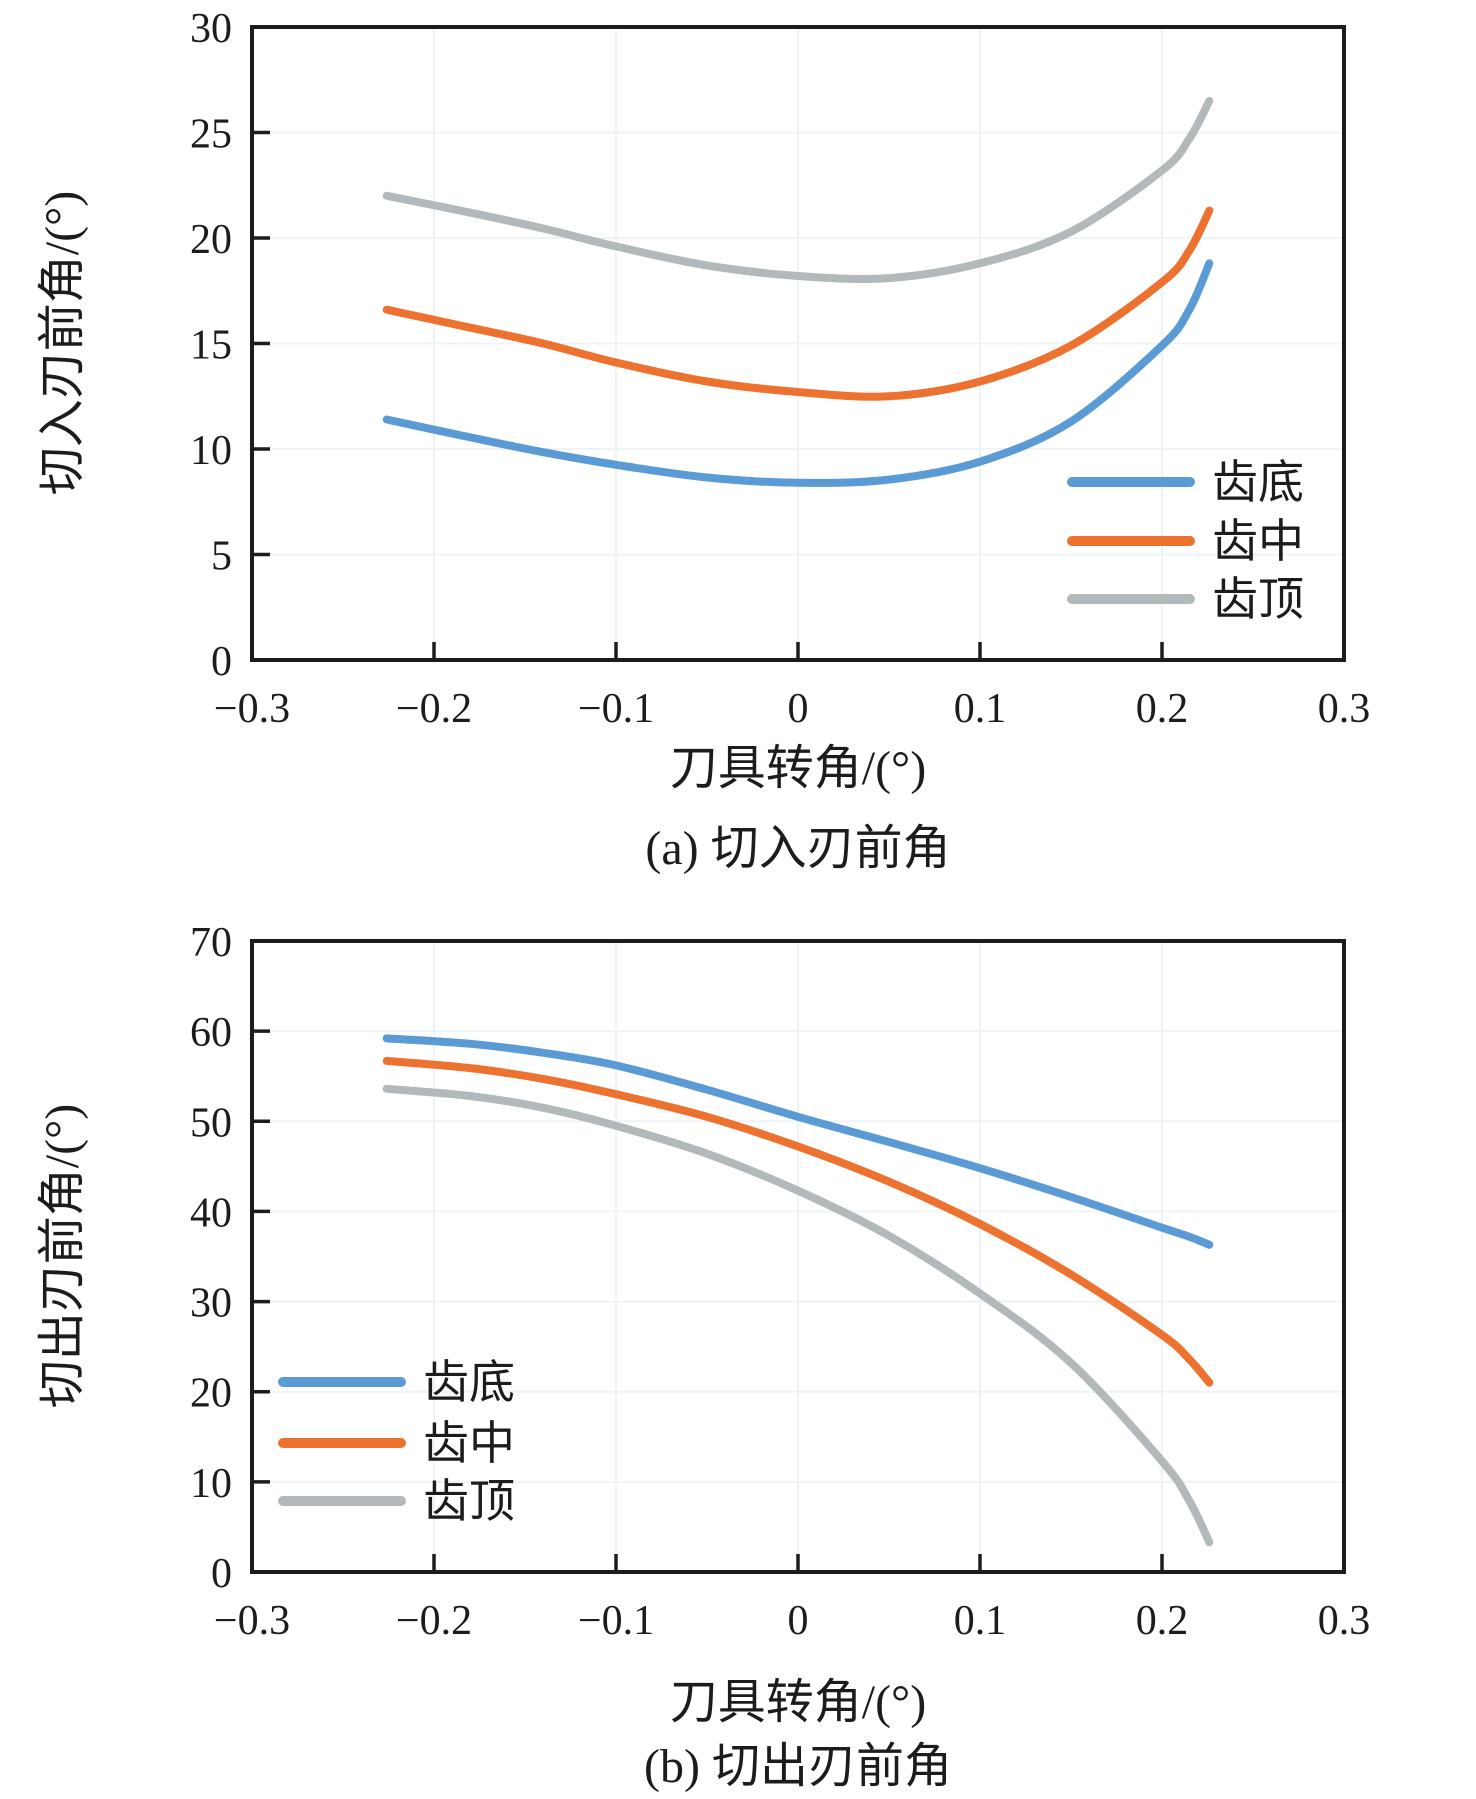  Describe the element at coordinates (211, 346) in the screenshot. I see `y-tick-label: 15` at that location.